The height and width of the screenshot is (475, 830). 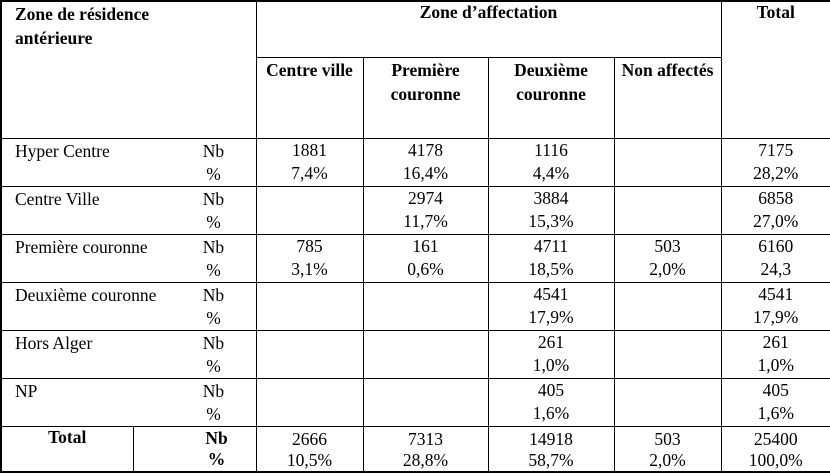 I want to click on data-cell: 503 2,0%, so click(x=667, y=258).